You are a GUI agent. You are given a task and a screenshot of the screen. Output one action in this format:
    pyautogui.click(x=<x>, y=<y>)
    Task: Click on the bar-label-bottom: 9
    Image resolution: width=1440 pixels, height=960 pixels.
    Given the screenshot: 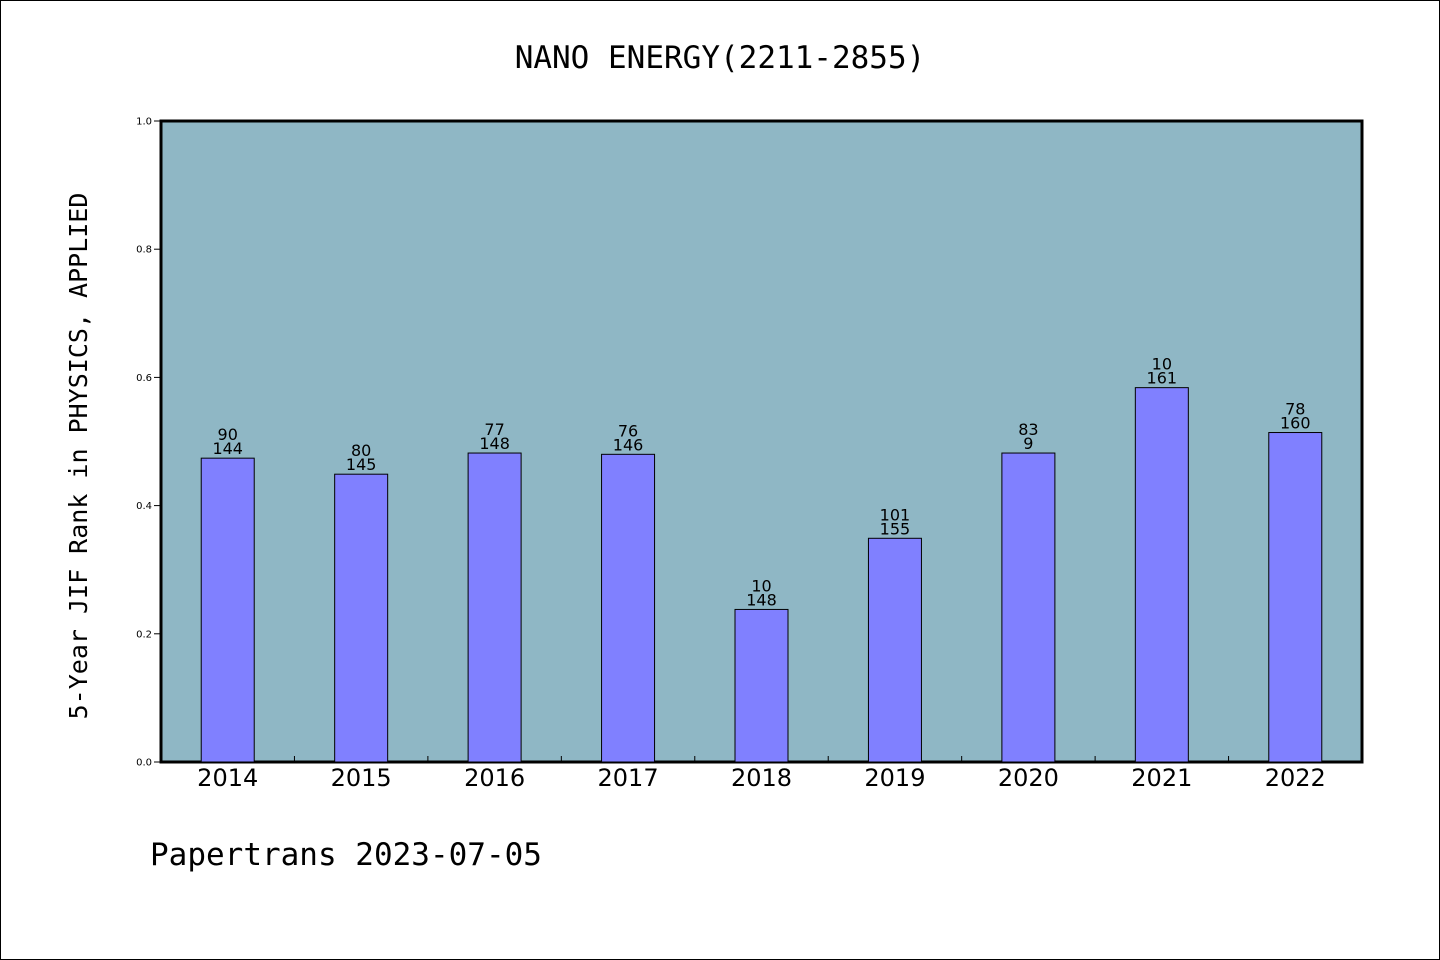 What is the action you would take?
    pyautogui.click(x=1028, y=443)
    